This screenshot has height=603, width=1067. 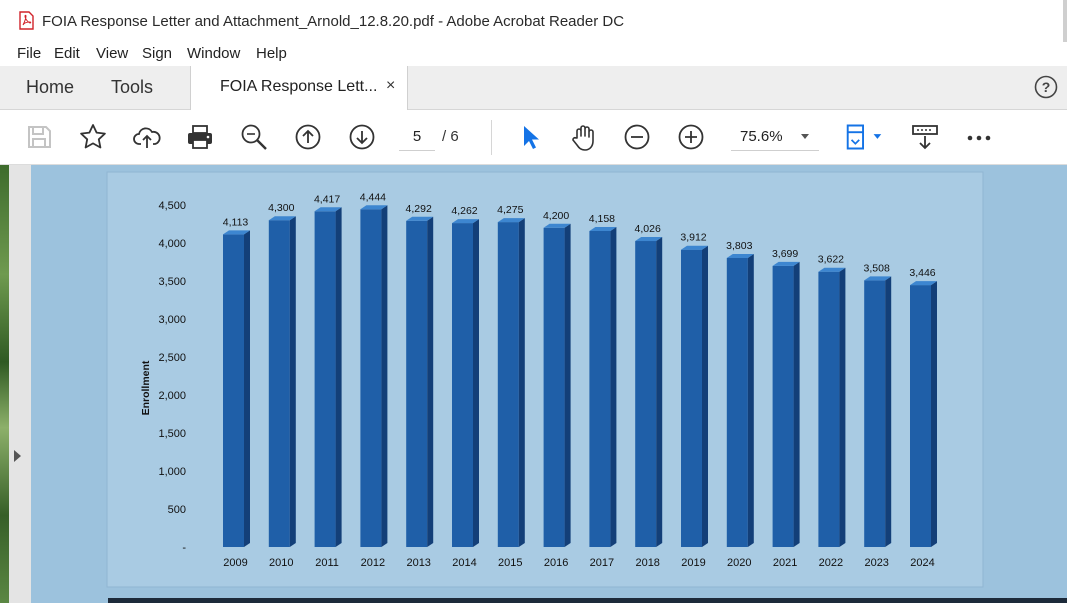 I want to click on fit-page-button, so click(x=864, y=137).